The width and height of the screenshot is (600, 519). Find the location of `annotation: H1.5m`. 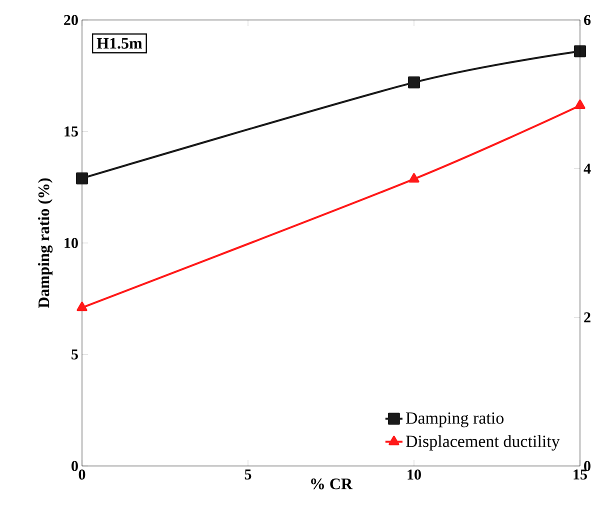

annotation: H1.5m is located at coordinates (119, 43).